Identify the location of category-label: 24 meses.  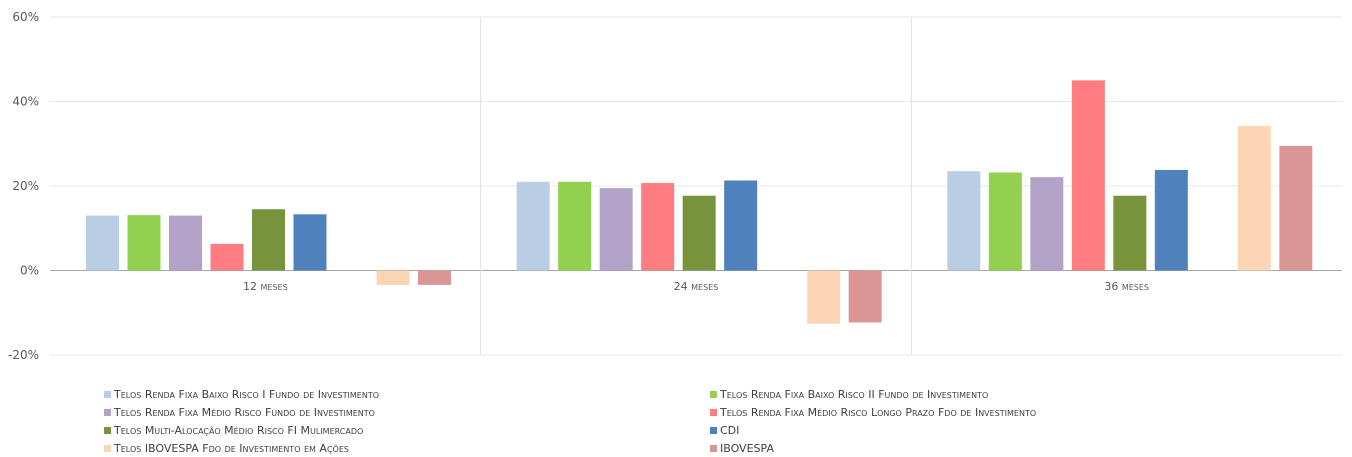
(696, 286).